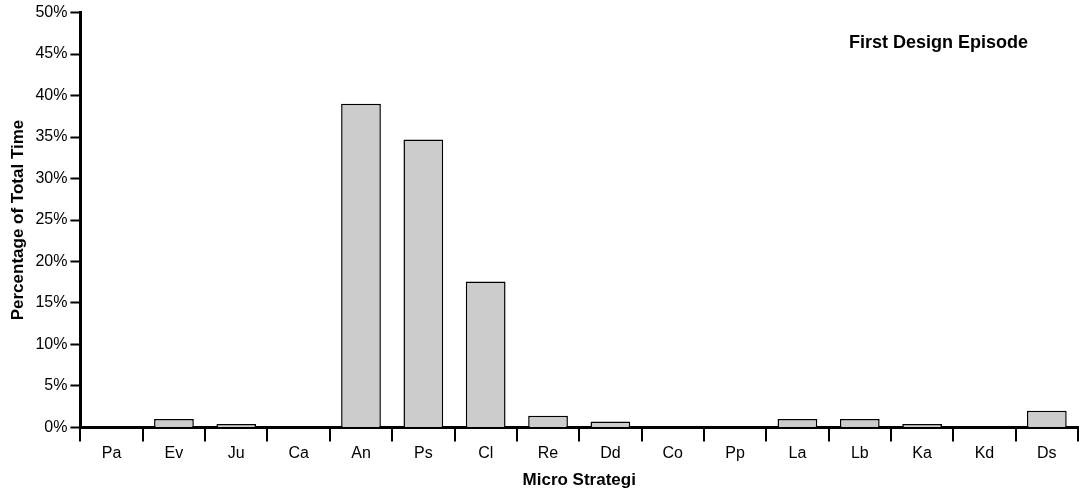 The image size is (1088, 499). Describe the element at coordinates (673, 453) in the screenshot. I see `x-tick-label: Co` at that location.